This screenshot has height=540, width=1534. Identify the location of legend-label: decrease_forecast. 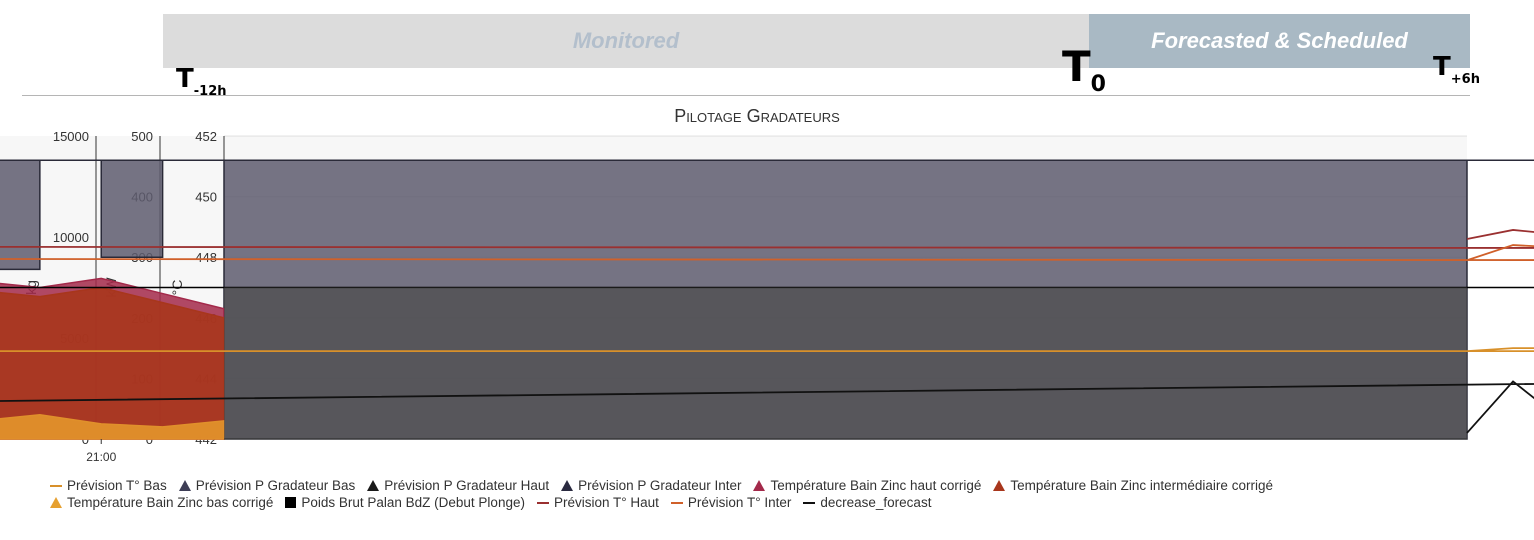
(876, 502).